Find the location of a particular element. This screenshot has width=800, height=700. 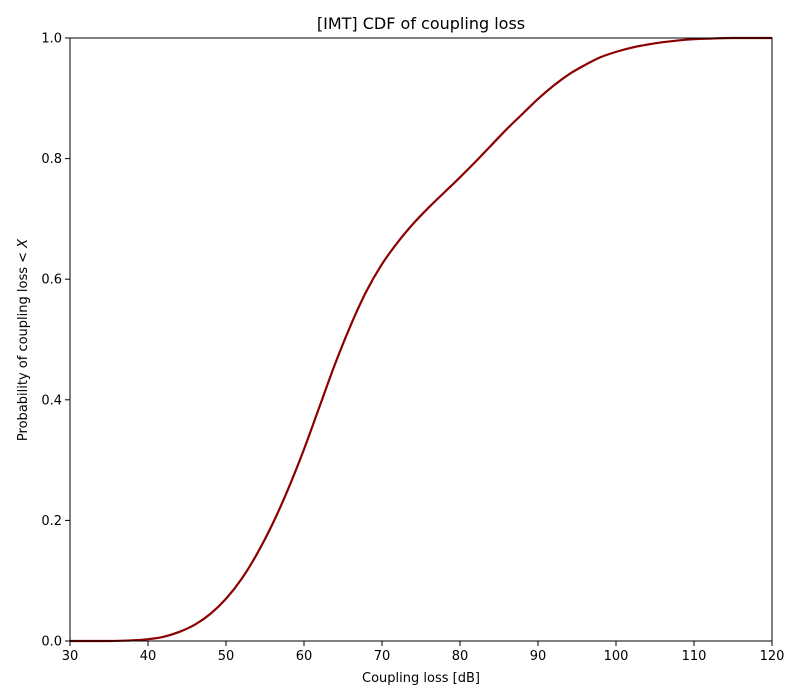

y-tick-label: 0.4 is located at coordinates (51, 400).